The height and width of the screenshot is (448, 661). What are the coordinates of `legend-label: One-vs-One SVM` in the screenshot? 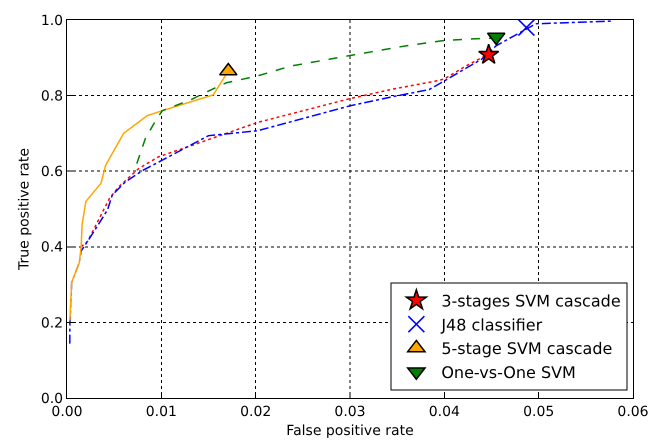 It's located at (508, 372).